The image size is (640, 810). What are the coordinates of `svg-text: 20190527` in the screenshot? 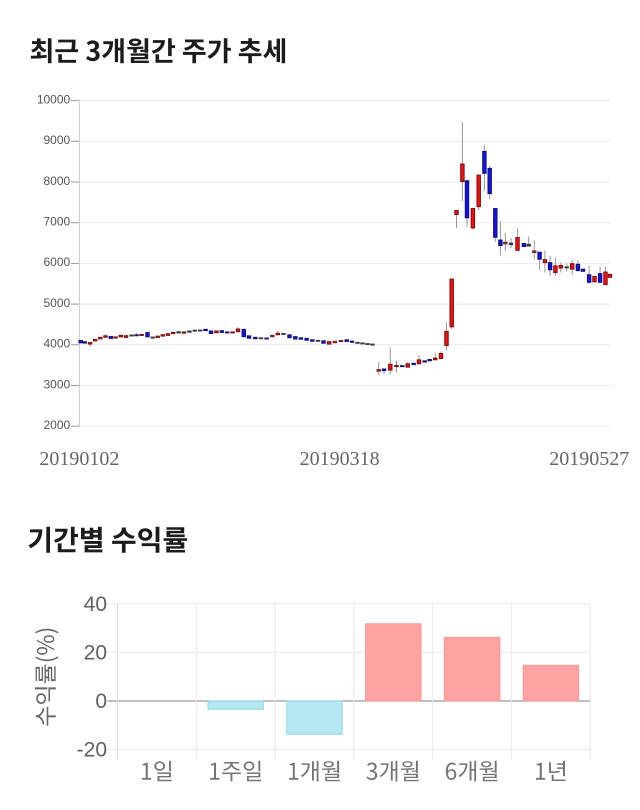 It's located at (589, 459).